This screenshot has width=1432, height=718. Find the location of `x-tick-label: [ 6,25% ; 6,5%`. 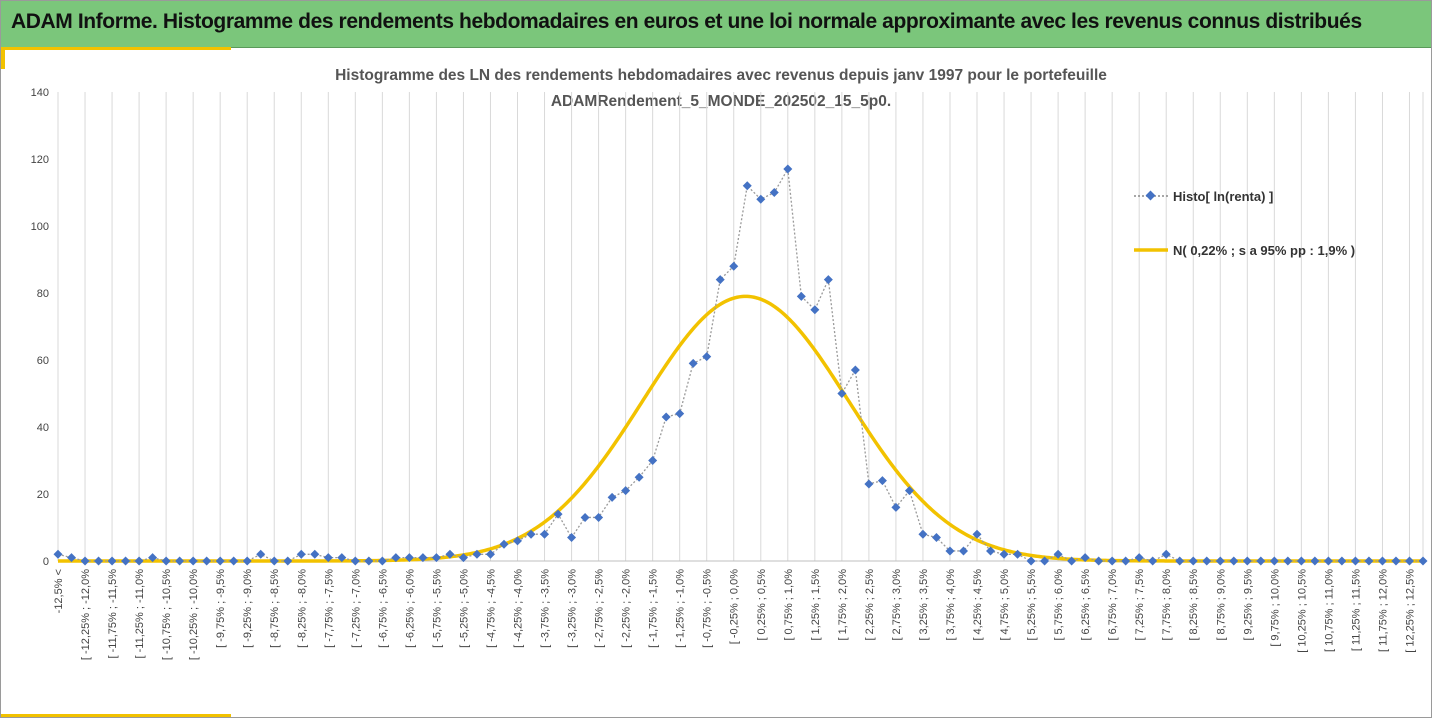

x-tick-label: [ 6,25% ; 6,5% is located at coordinates (1086, 605).